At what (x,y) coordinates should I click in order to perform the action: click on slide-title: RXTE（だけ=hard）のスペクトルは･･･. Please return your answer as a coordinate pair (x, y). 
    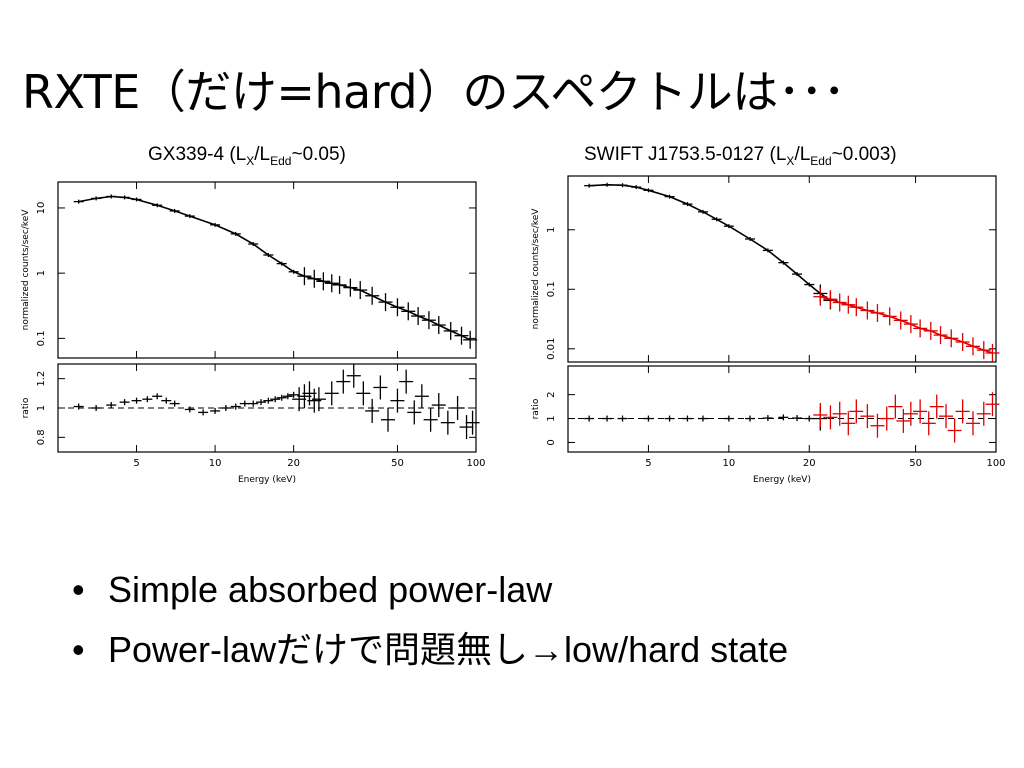
    Looking at the image, I should click on (434, 92).